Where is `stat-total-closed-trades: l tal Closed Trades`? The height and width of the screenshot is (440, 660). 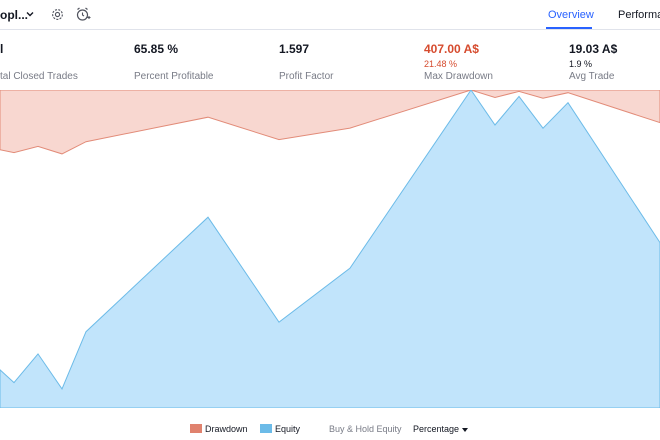
stat-total-closed-trades: l tal Closed Trades is located at coordinates (39, 62).